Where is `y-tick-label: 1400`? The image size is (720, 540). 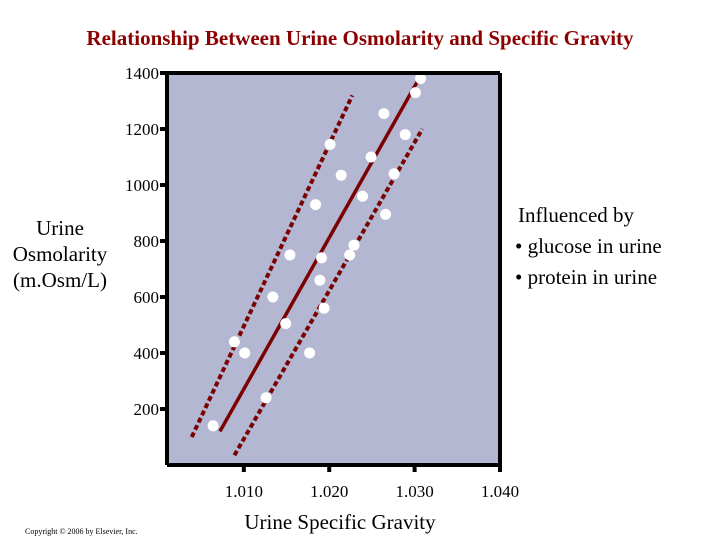 y-tick-label: 1400 is located at coordinates (142, 73).